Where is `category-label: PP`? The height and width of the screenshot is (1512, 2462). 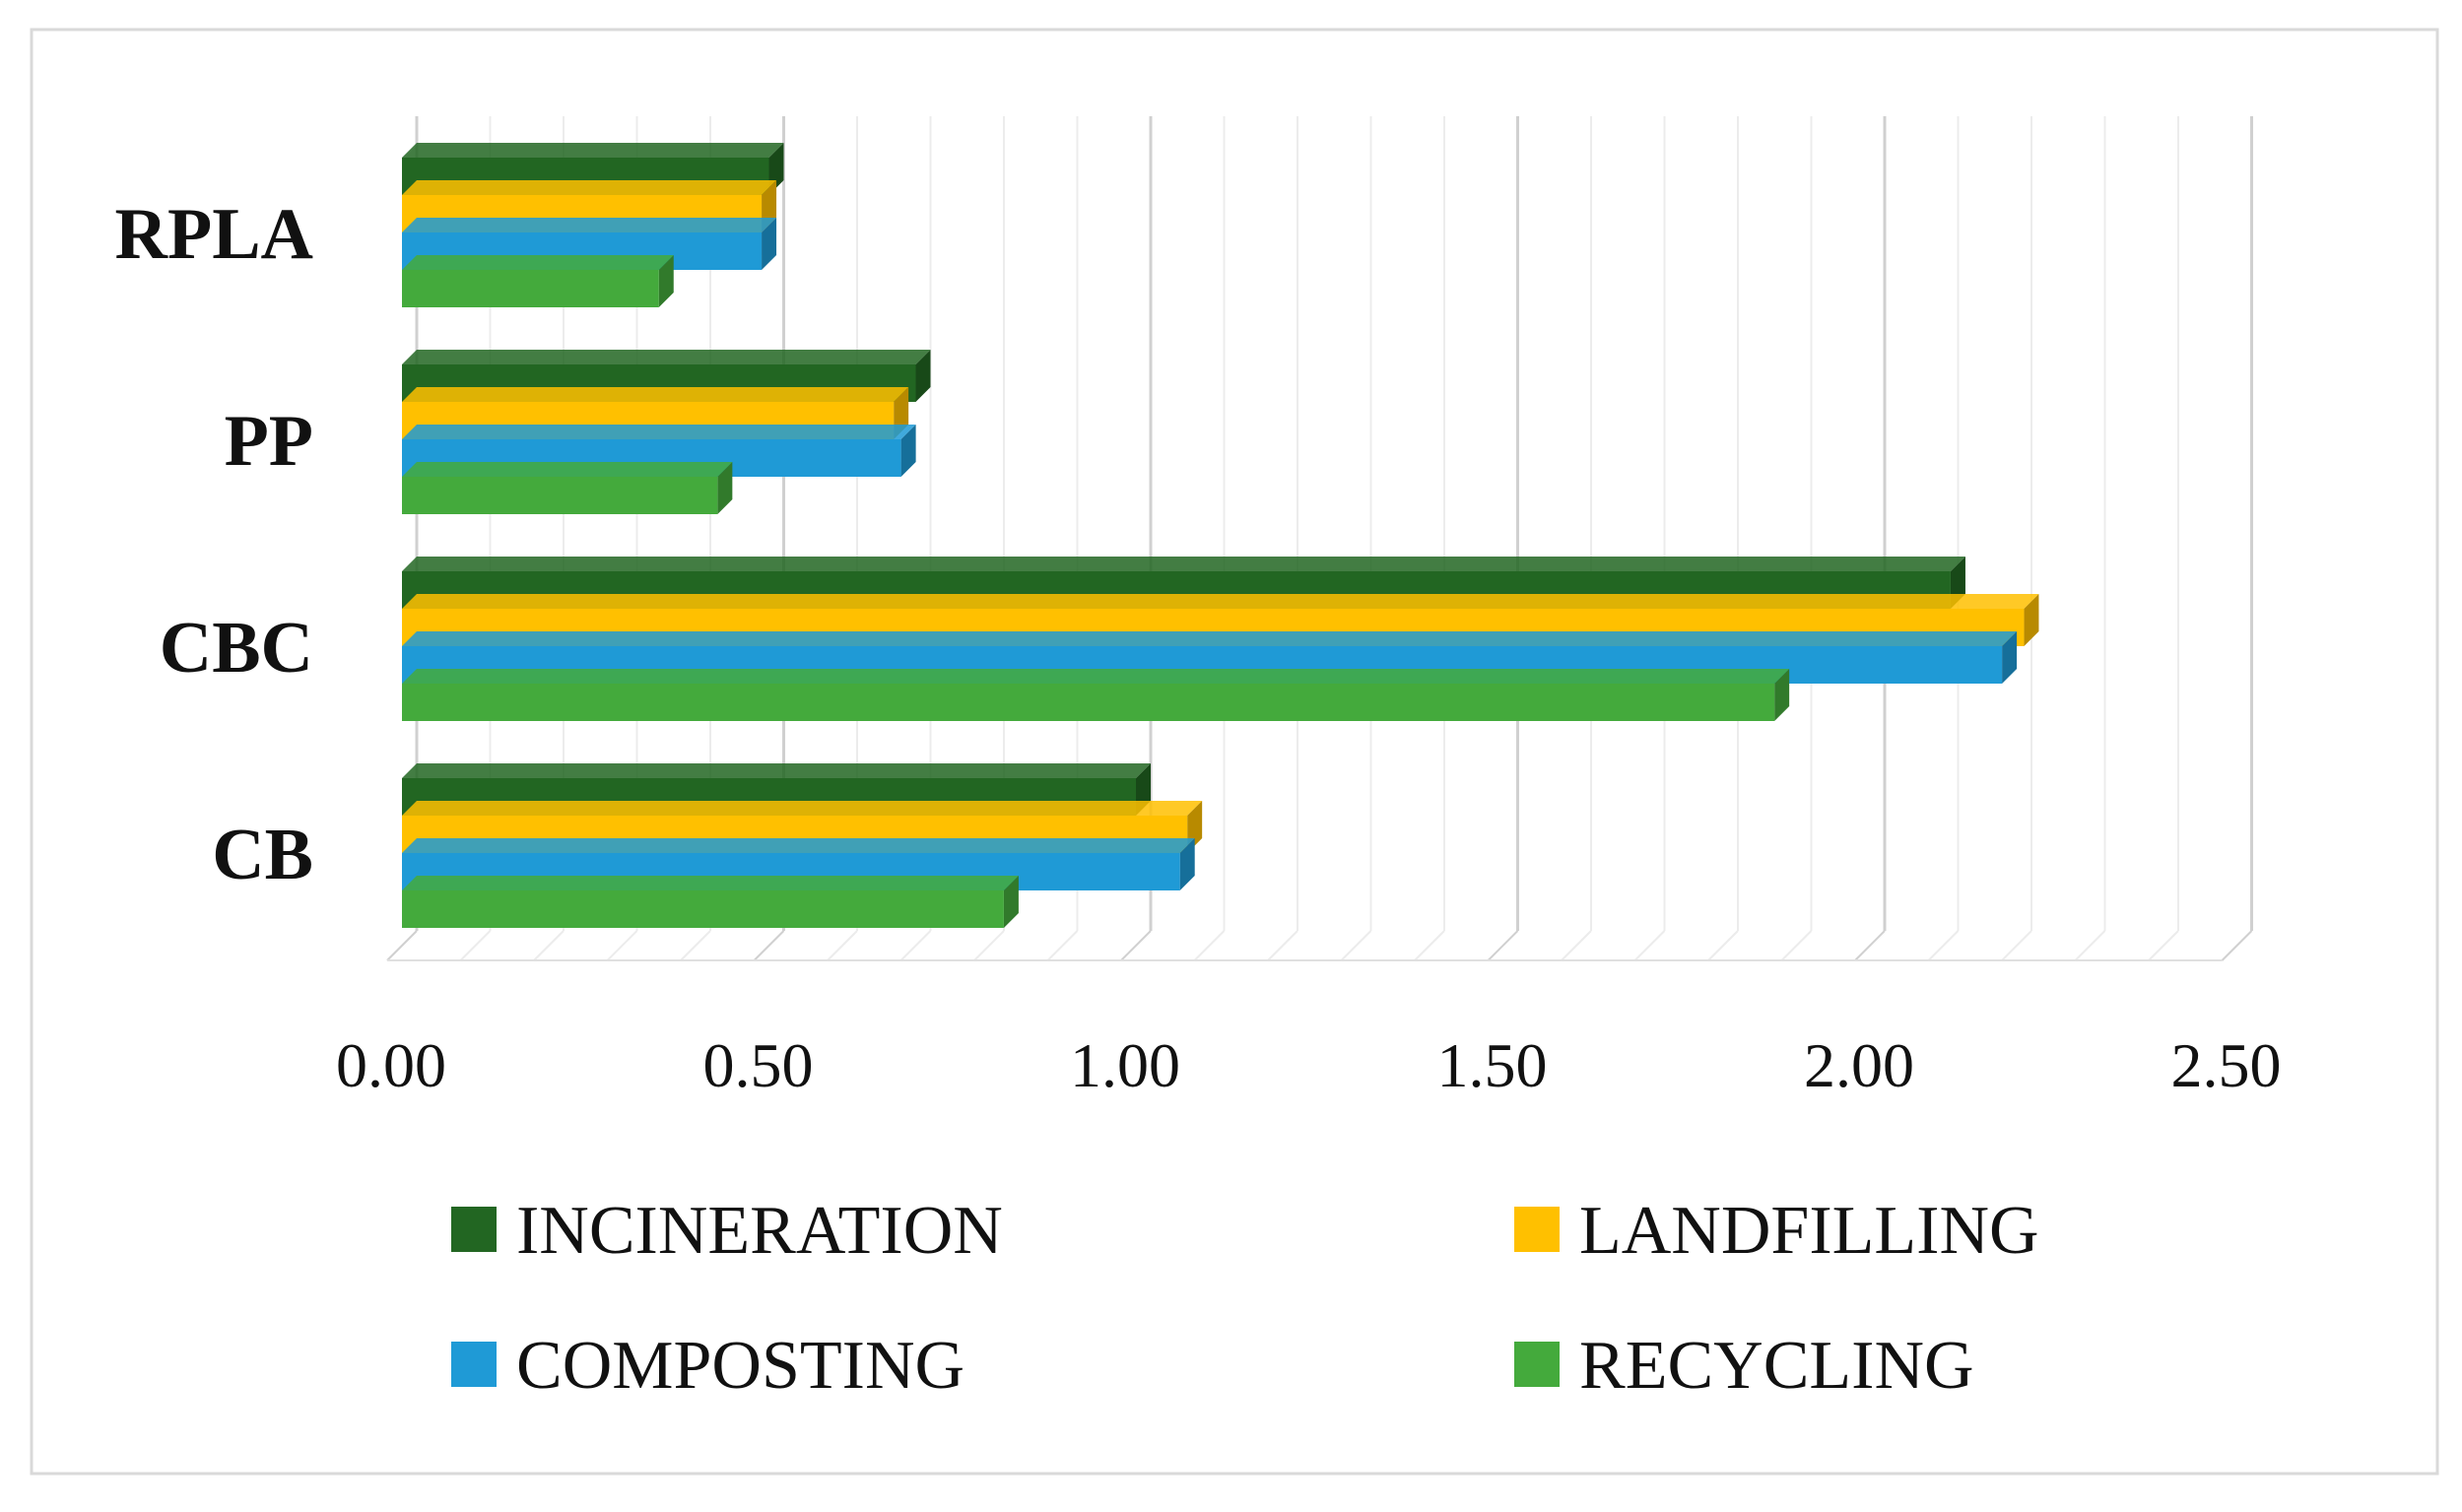 category-label: PP is located at coordinates (269, 441).